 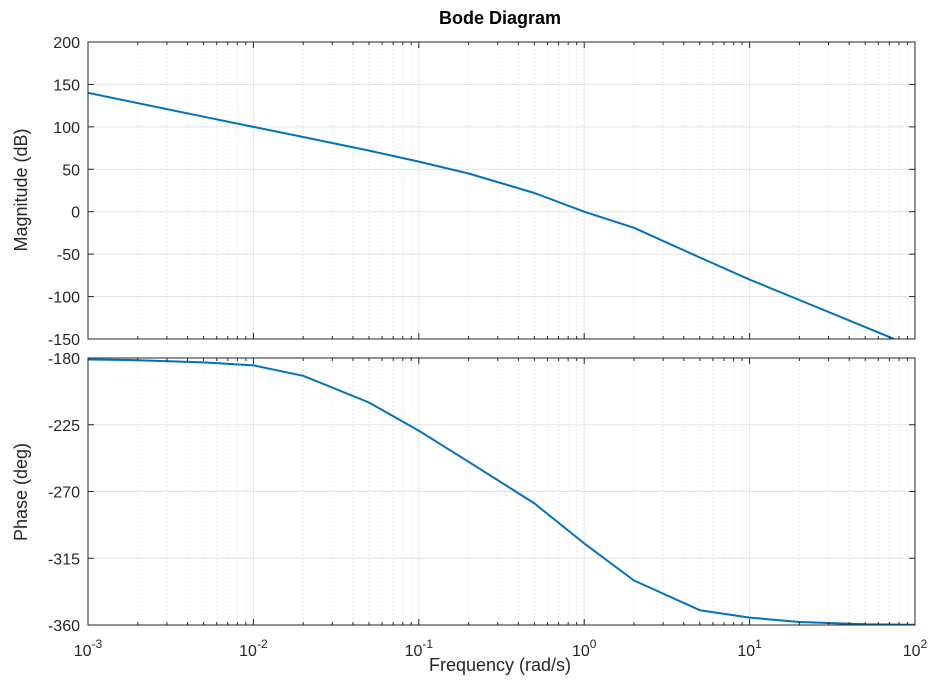 I want to click on x-tick-label: 10⁻³, so click(x=88, y=648).